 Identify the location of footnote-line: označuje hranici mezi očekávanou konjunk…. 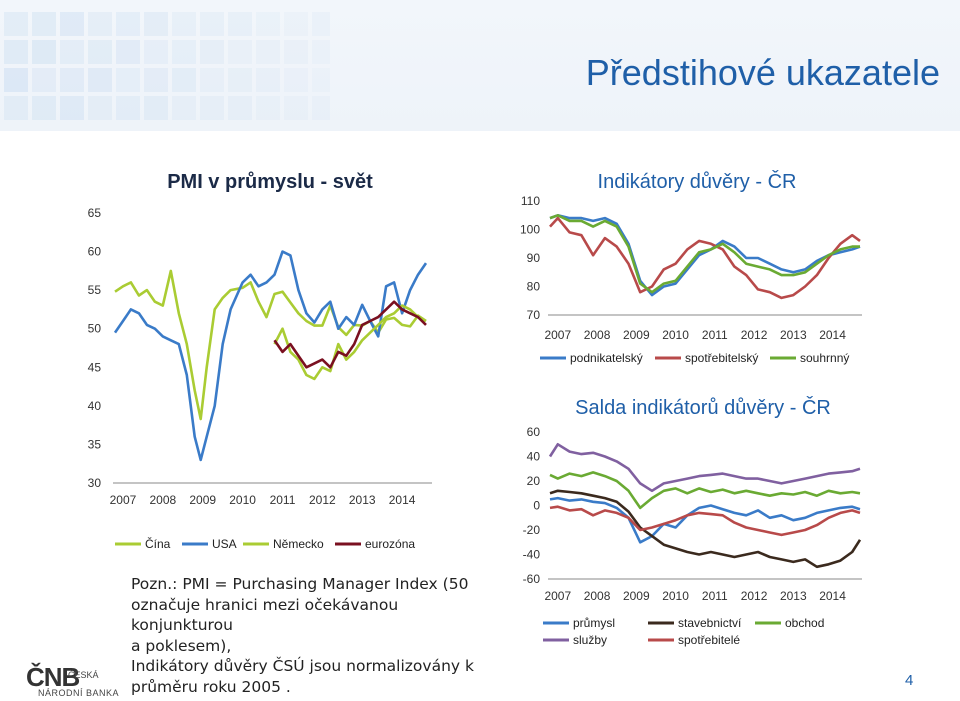
(265, 615).